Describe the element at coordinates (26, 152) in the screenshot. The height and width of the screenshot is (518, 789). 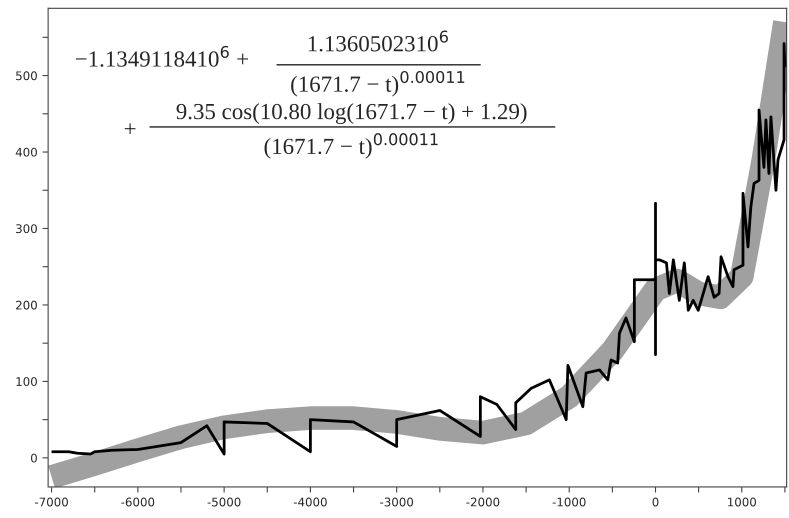
I see `y-tick-label: 400` at that location.